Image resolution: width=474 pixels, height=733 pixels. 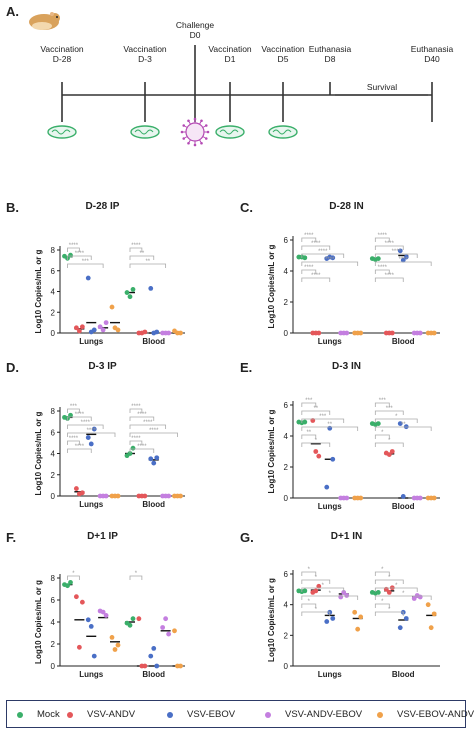 I want to click on survival-label: Survival, so click(x=382, y=87).